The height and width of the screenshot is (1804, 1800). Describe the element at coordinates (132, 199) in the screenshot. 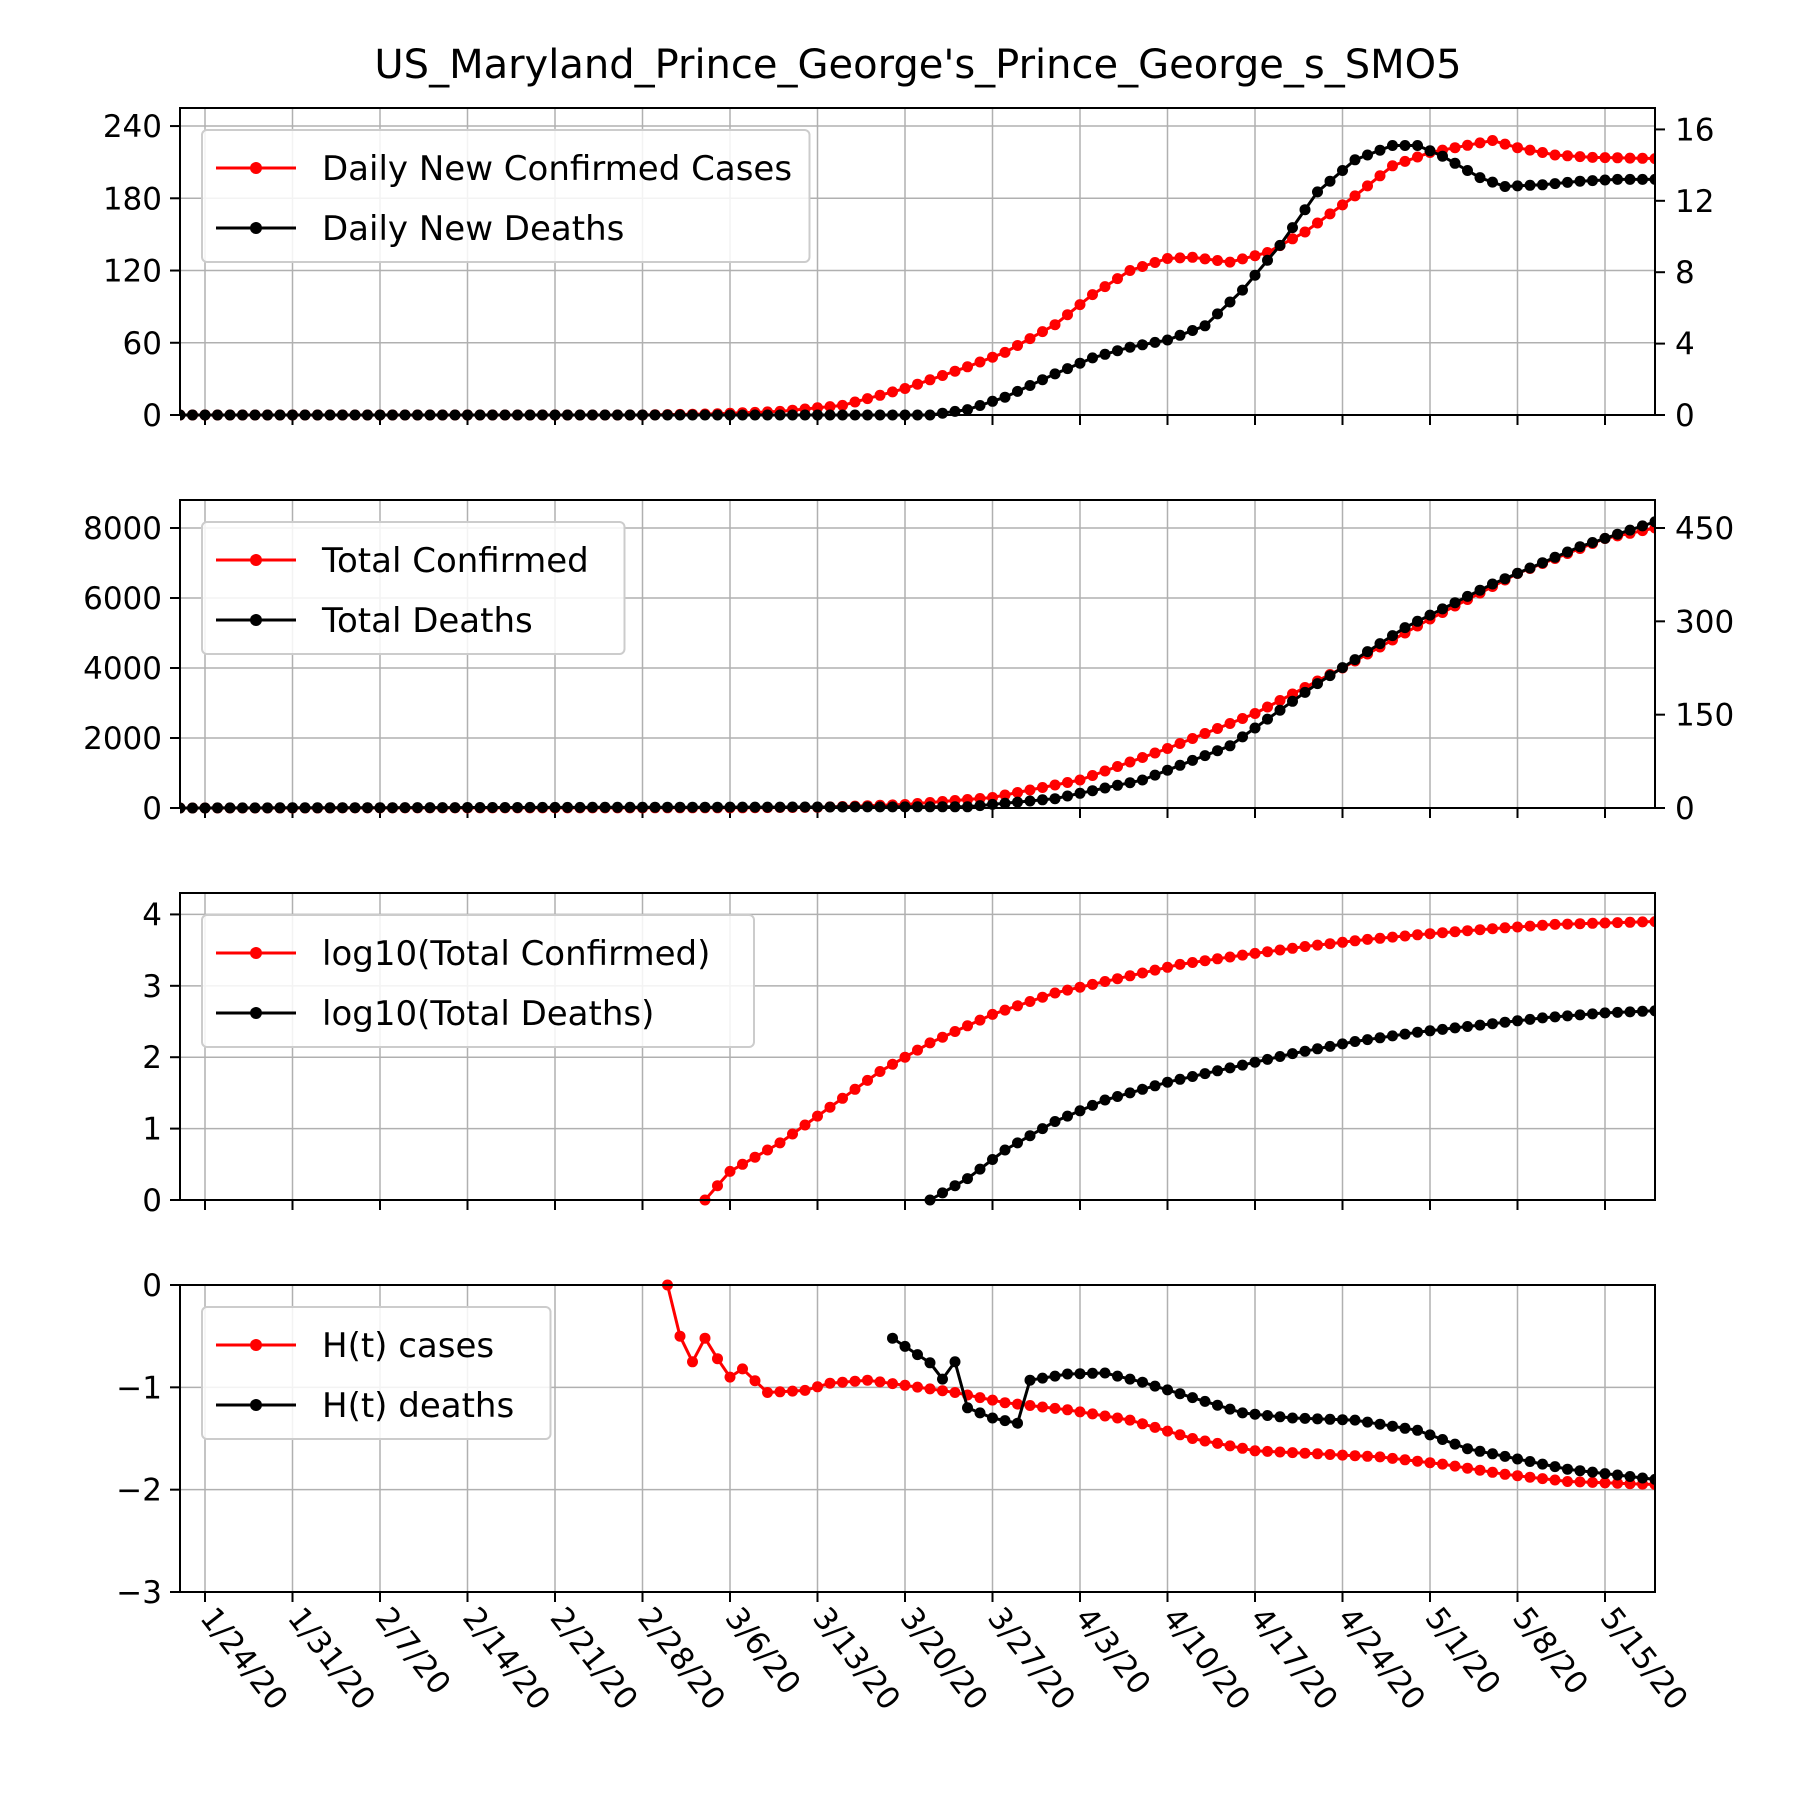

I see `y-tick-label: 180` at that location.